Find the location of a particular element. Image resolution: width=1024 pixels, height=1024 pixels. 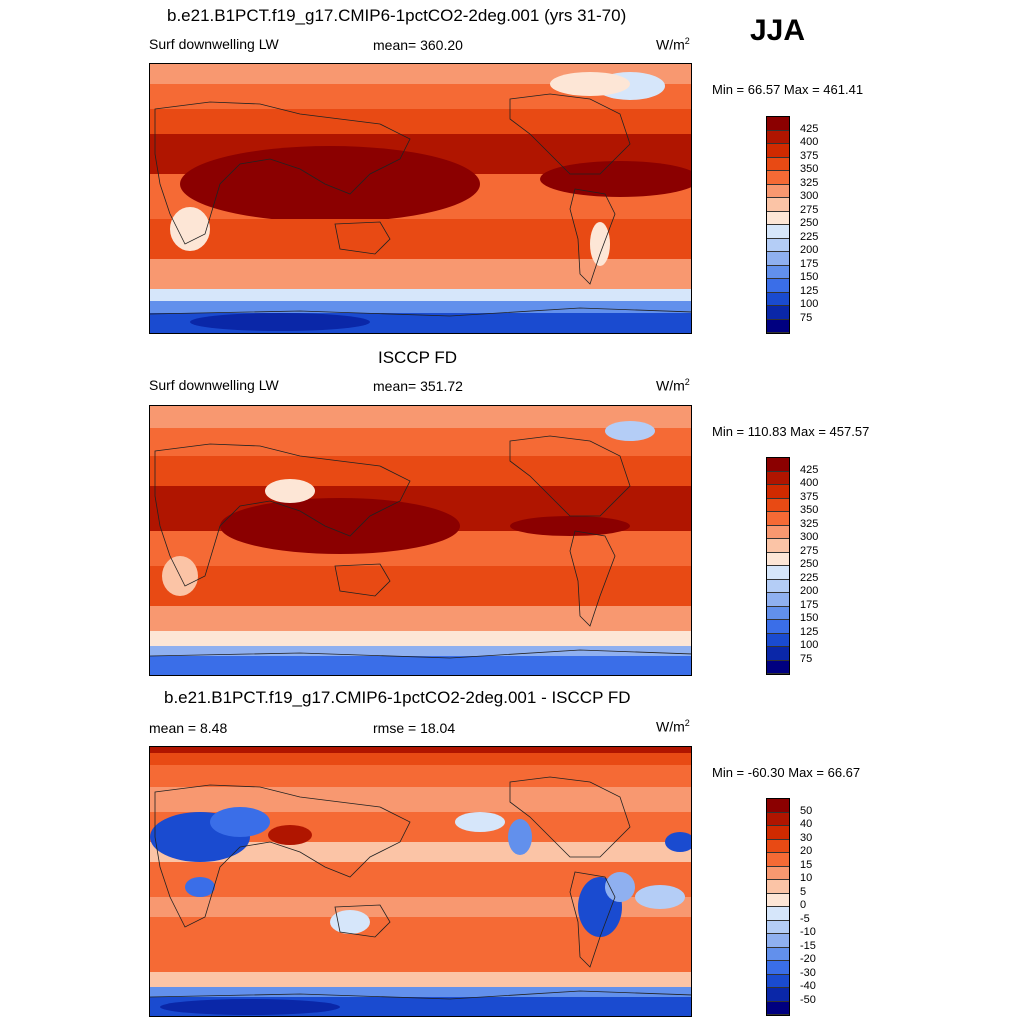

colorbar-tick-label: 30 is located at coordinates (806, 837).